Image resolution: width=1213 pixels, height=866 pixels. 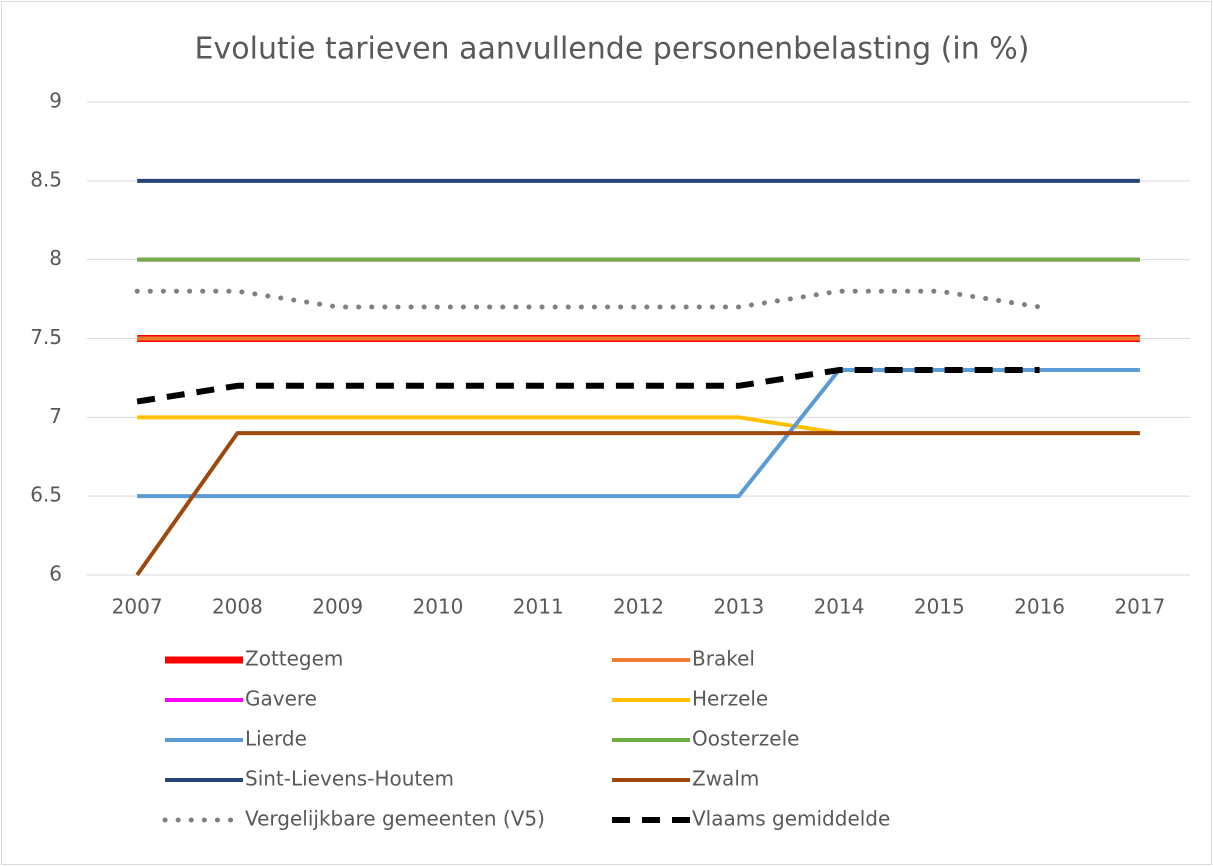 What do you see at coordinates (281, 699) in the screenshot?
I see `legend-label: Gavere` at bounding box center [281, 699].